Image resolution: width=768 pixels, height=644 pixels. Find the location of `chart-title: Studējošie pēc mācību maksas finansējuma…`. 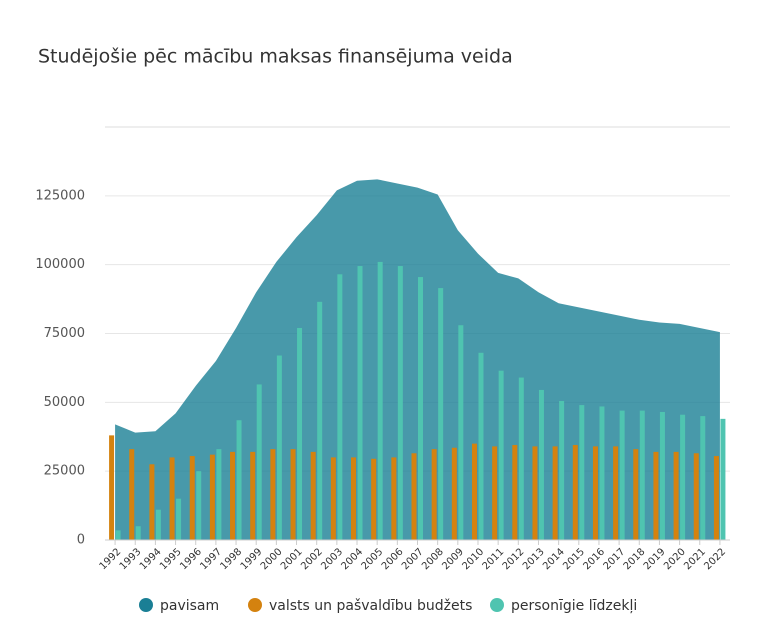

chart-title: Studējošie pēc mācību maksas finansējuma… is located at coordinates (275, 57).